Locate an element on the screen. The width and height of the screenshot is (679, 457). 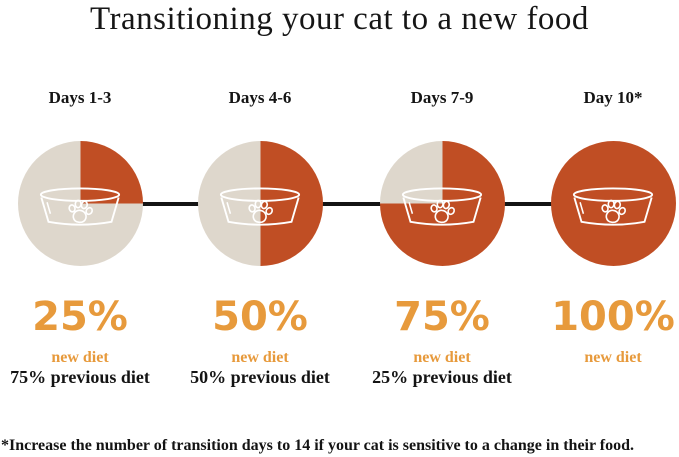
pie-chart-100-percent is located at coordinates (613, 203).